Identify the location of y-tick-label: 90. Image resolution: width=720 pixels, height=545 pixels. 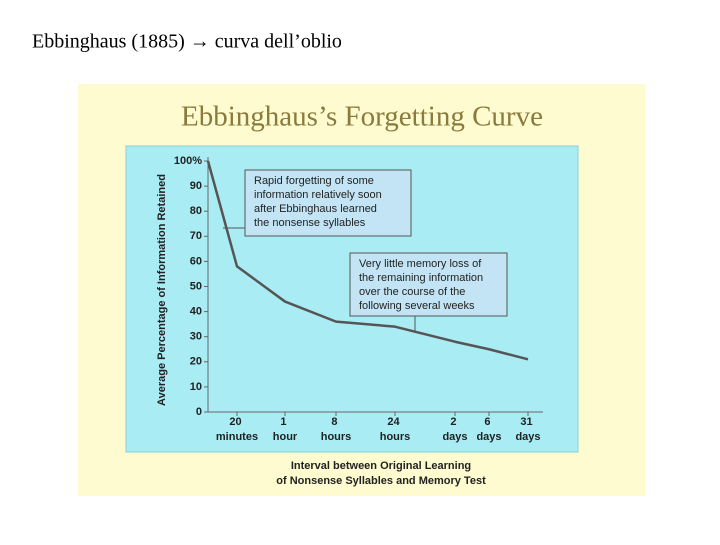
(196, 186).